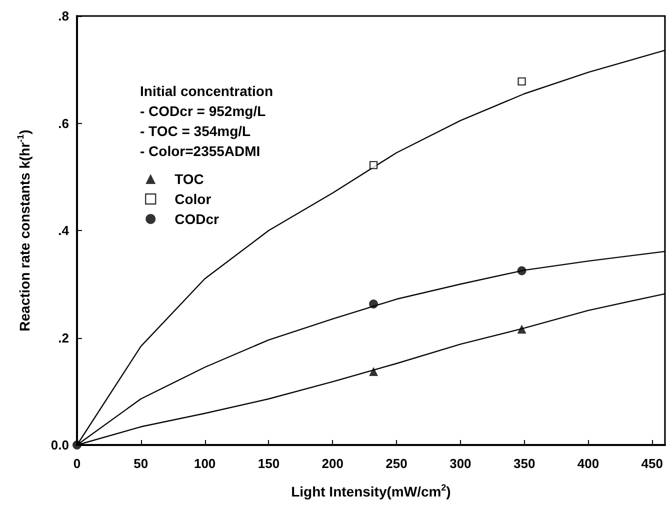  I want to click on x-tick-label: 0, so click(77, 463).